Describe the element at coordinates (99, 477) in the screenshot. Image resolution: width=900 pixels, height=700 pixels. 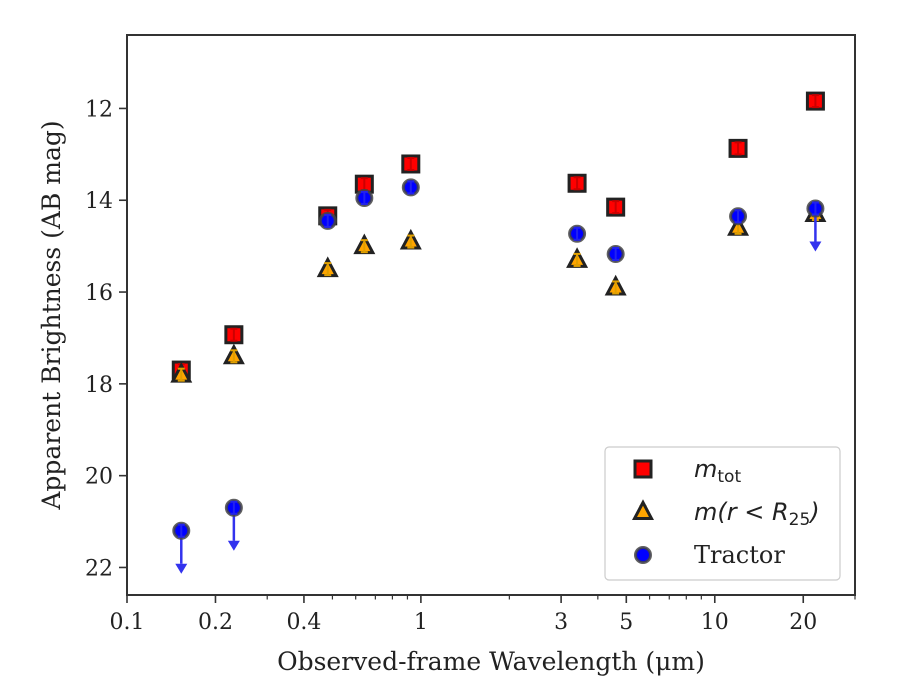
I see `y-tick-label: 20` at that location.